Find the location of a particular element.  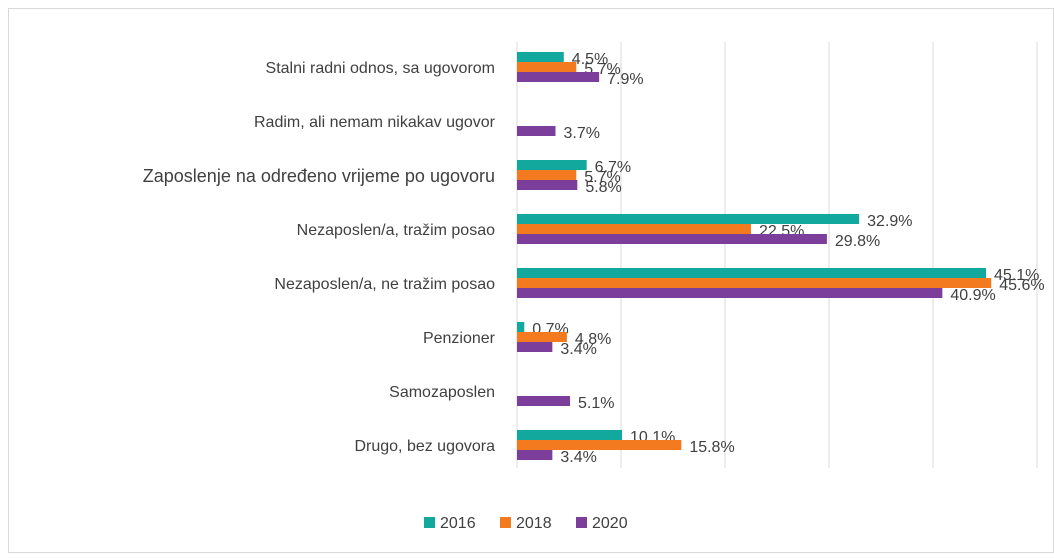

category-label: Nezaposlen/a, ne tražim posao is located at coordinates (384, 284).